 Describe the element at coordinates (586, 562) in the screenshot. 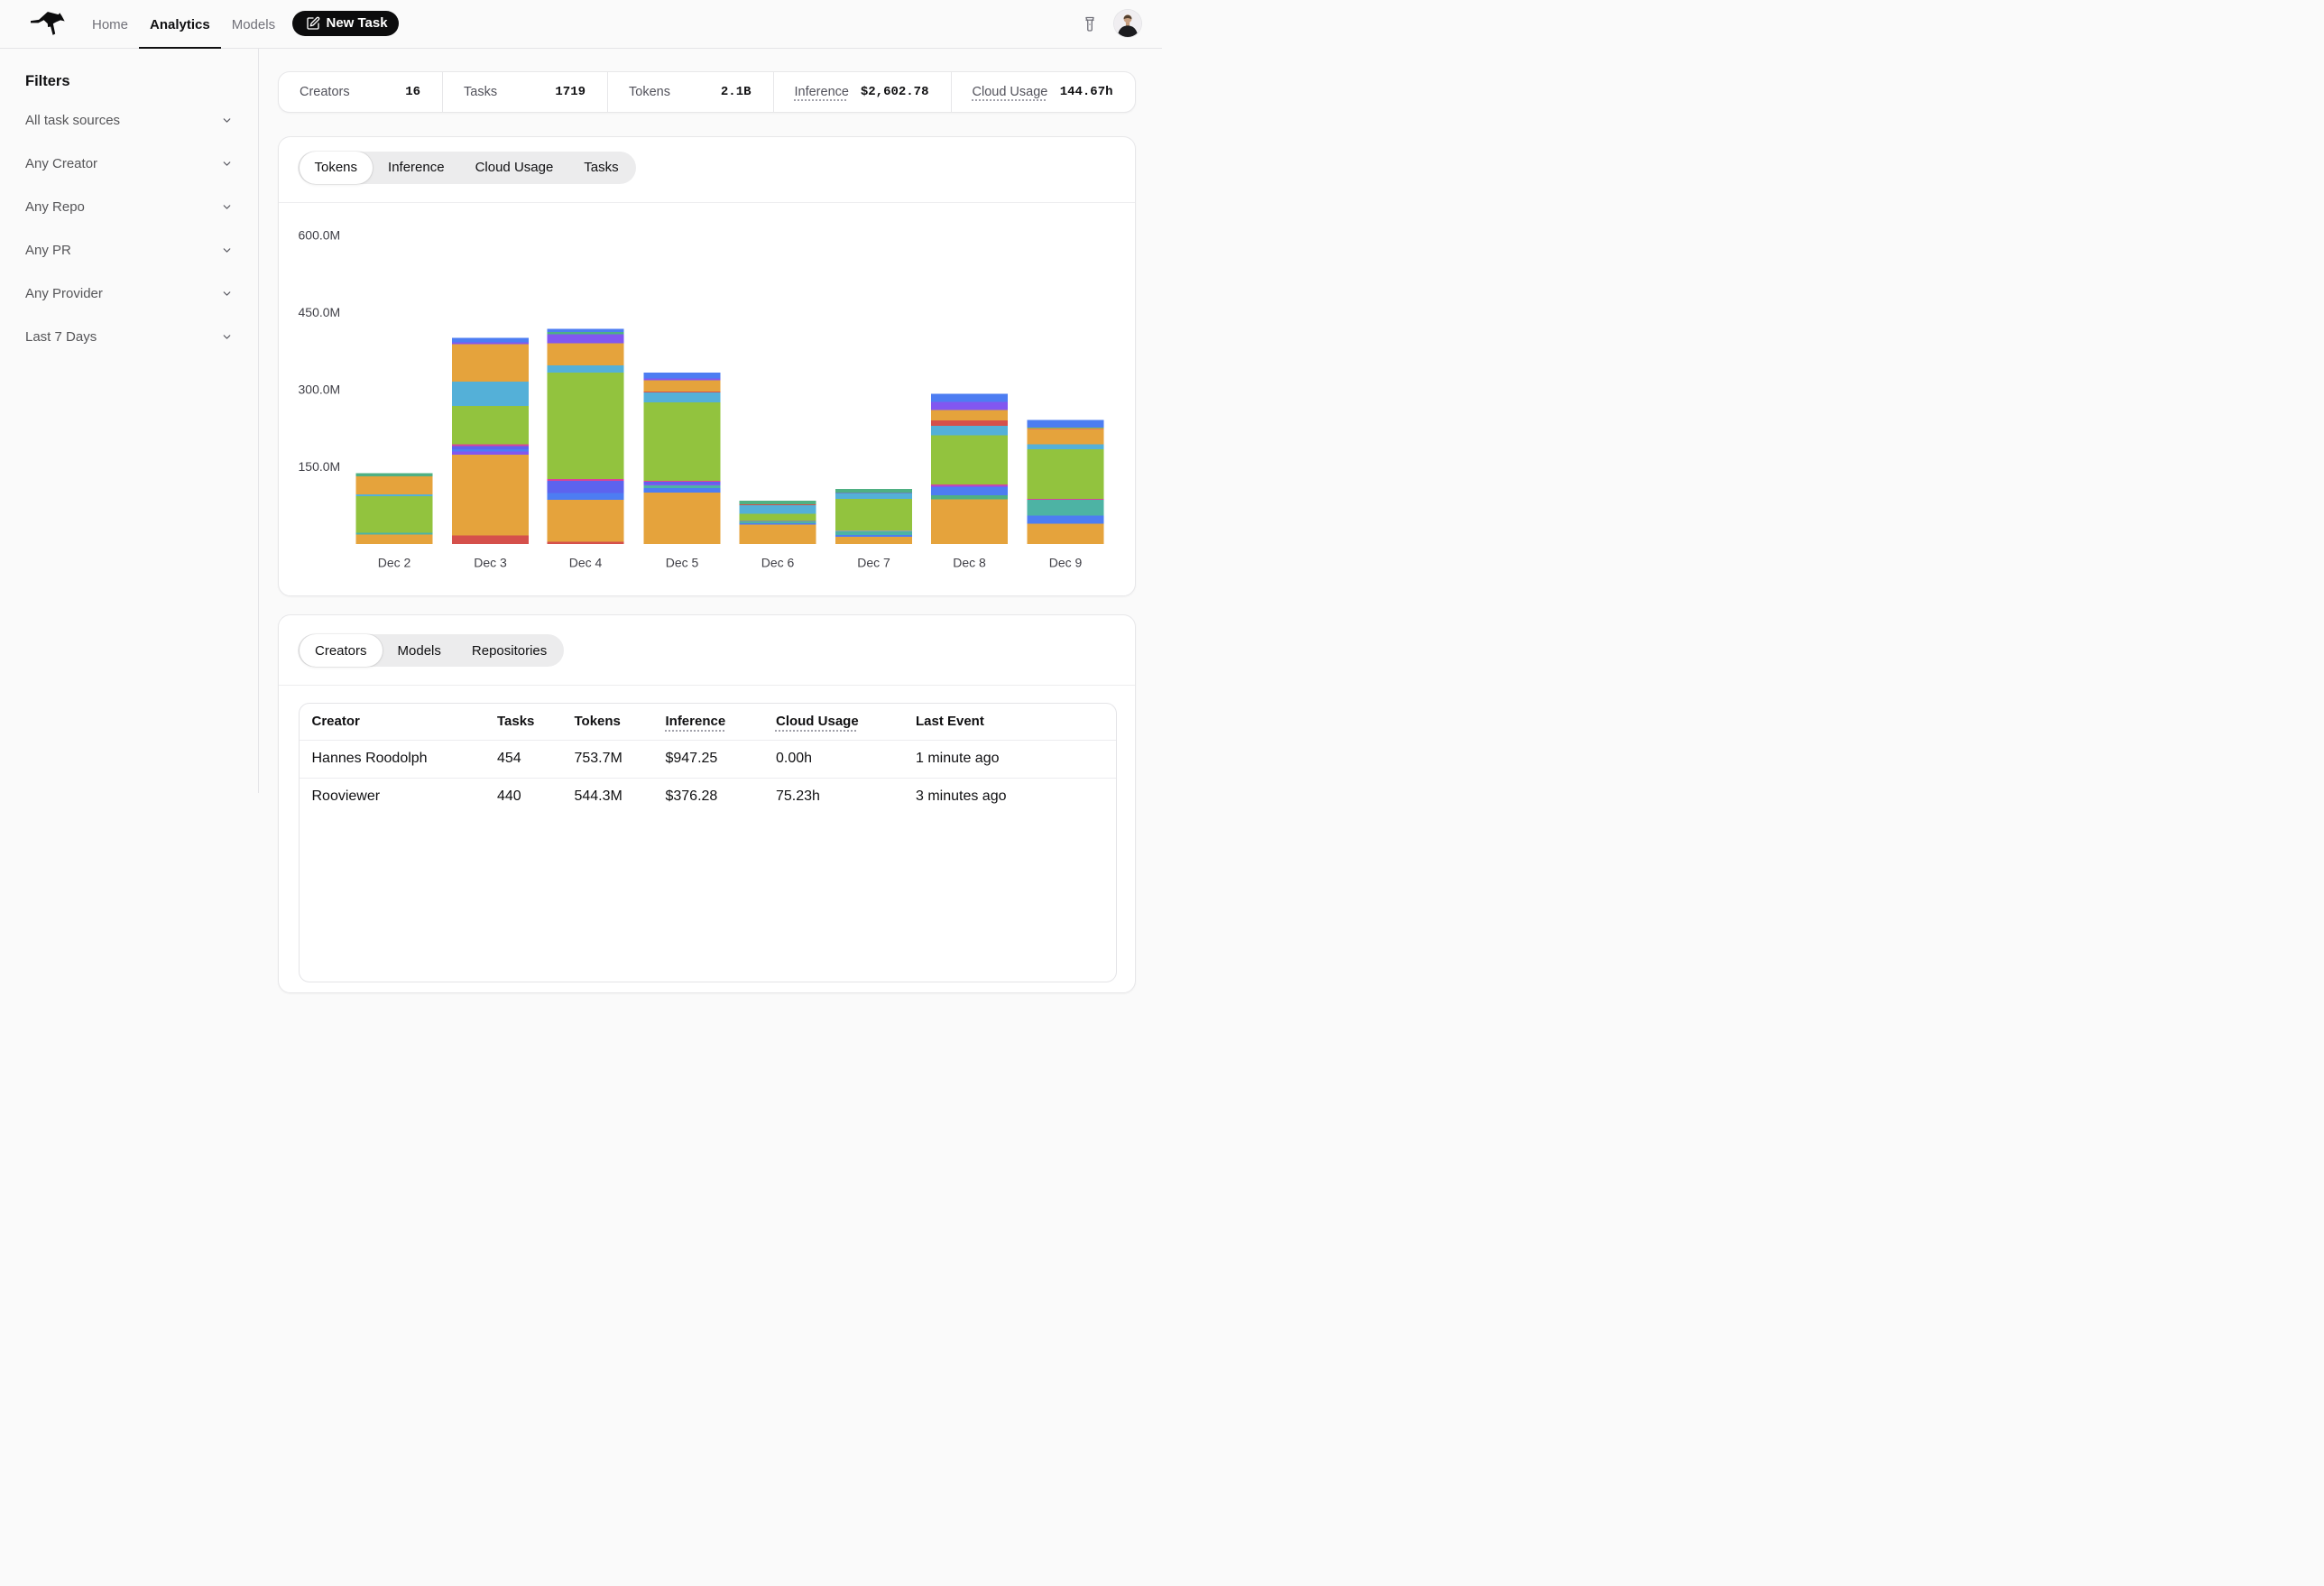

I see `svg-text: Dec 4` at that location.